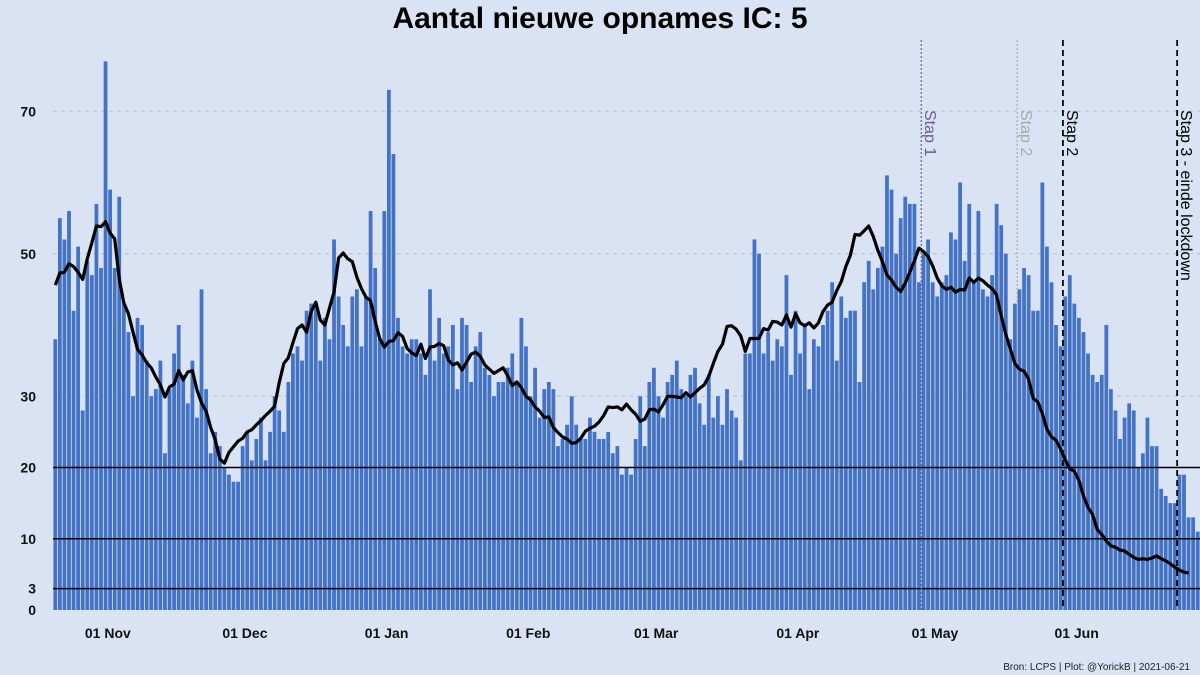 Image resolution: width=1200 pixels, height=675 pixels. Describe the element at coordinates (32, 610) in the screenshot. I see `y-tick-label: 0` at that location.